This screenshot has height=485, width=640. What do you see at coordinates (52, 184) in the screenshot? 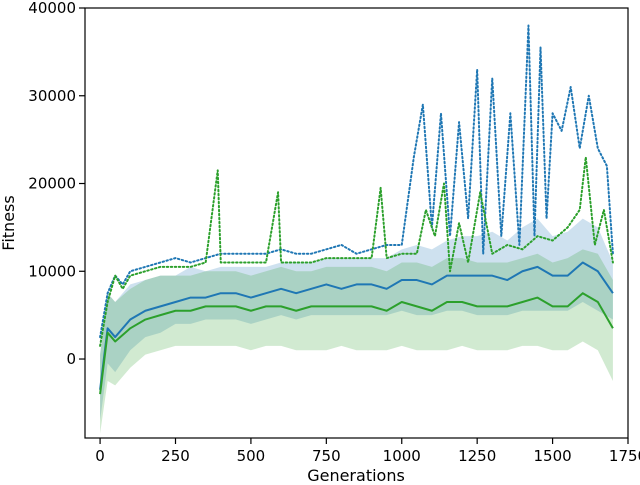
I see `y-tick-label: 20000` at bounding box center [52, 184].